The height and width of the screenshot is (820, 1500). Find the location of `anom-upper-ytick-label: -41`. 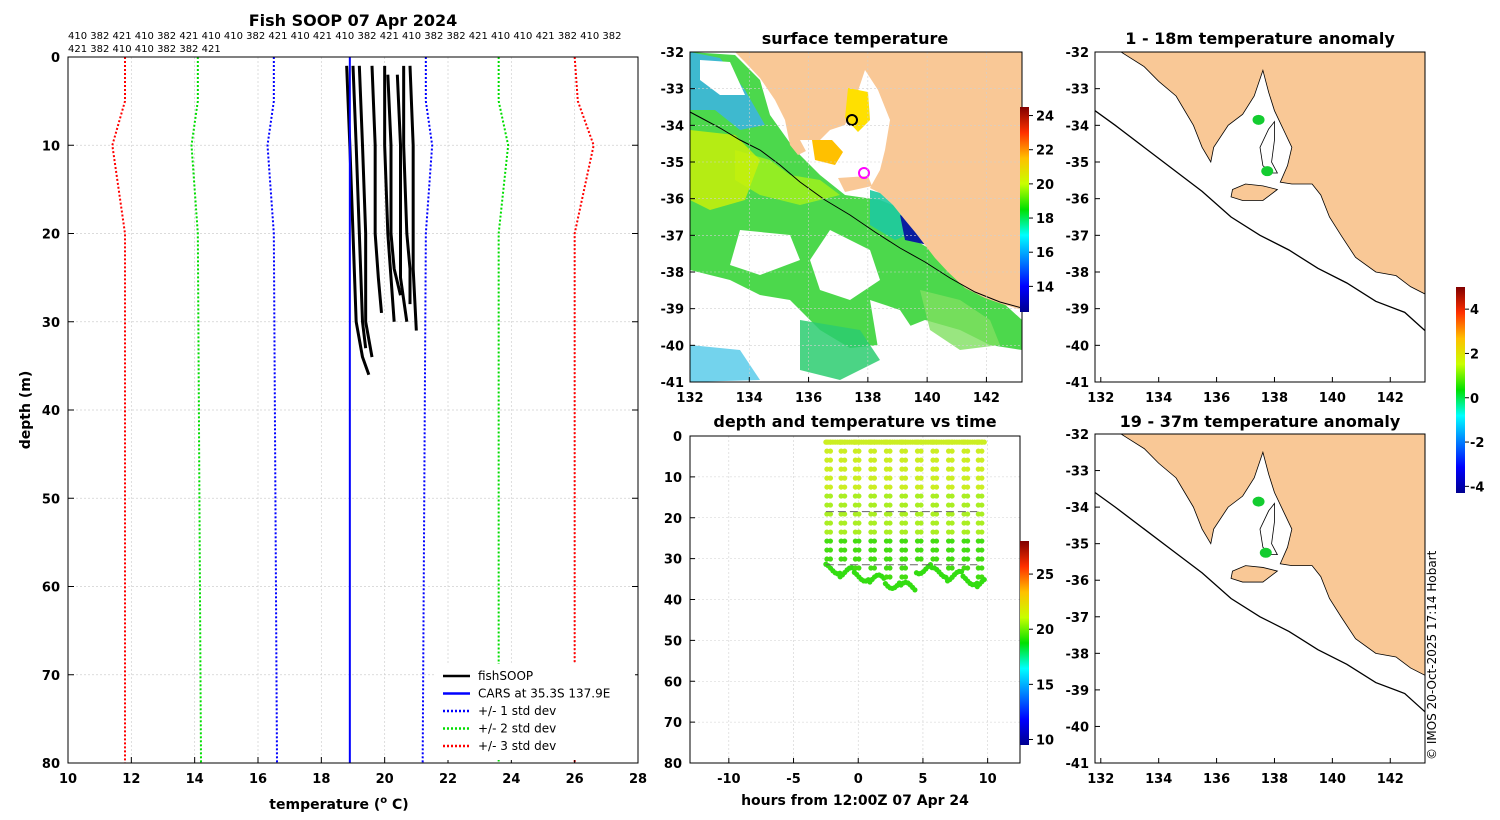

anom-upper-ytick-label: -41 is located at coordinates (1078, 383).